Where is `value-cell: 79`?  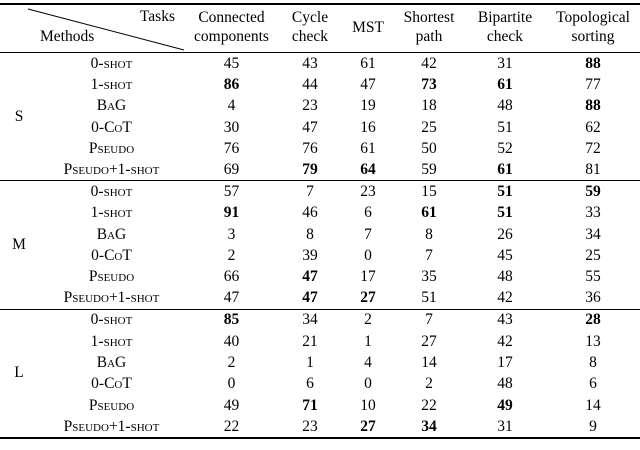 value-cell: 79 is located at coordinates (310, 170).